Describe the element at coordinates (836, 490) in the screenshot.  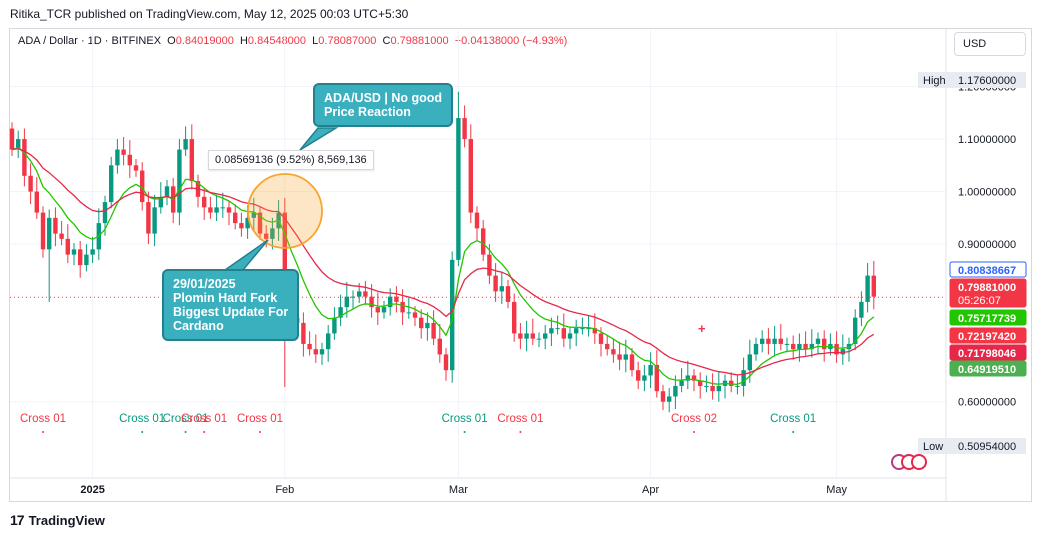
I see `x-tick-label: May` at that location.